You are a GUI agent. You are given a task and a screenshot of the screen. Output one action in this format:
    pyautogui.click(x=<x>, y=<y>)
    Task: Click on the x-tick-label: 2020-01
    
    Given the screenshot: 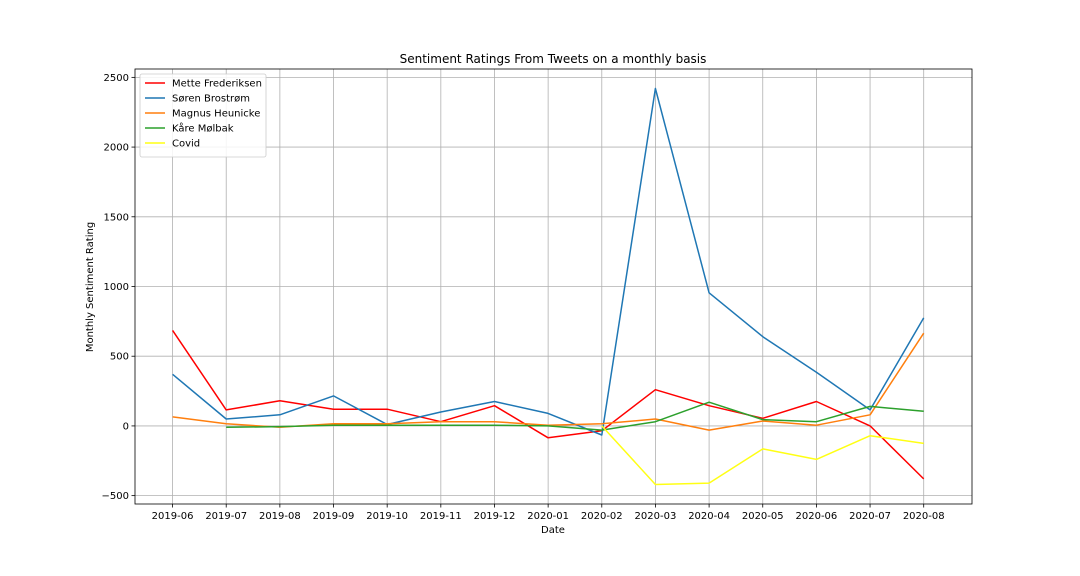 What is the action you would take?
    pyautogui.click(x=548, y=516)
    